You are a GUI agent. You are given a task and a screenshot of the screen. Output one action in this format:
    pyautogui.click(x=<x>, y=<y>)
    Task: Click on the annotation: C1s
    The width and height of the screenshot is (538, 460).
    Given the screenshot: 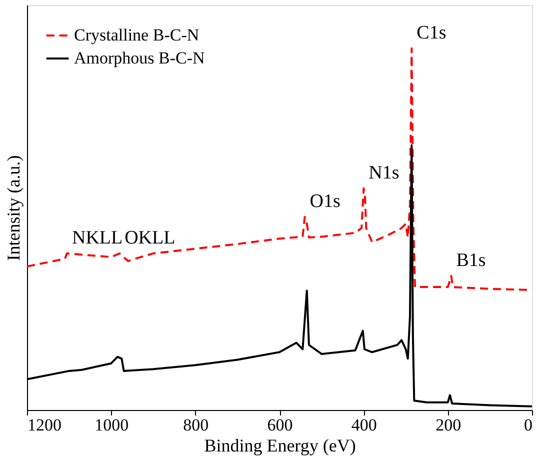 What is the action you would take?
    pyautogui.click(x=431, y=33)
    